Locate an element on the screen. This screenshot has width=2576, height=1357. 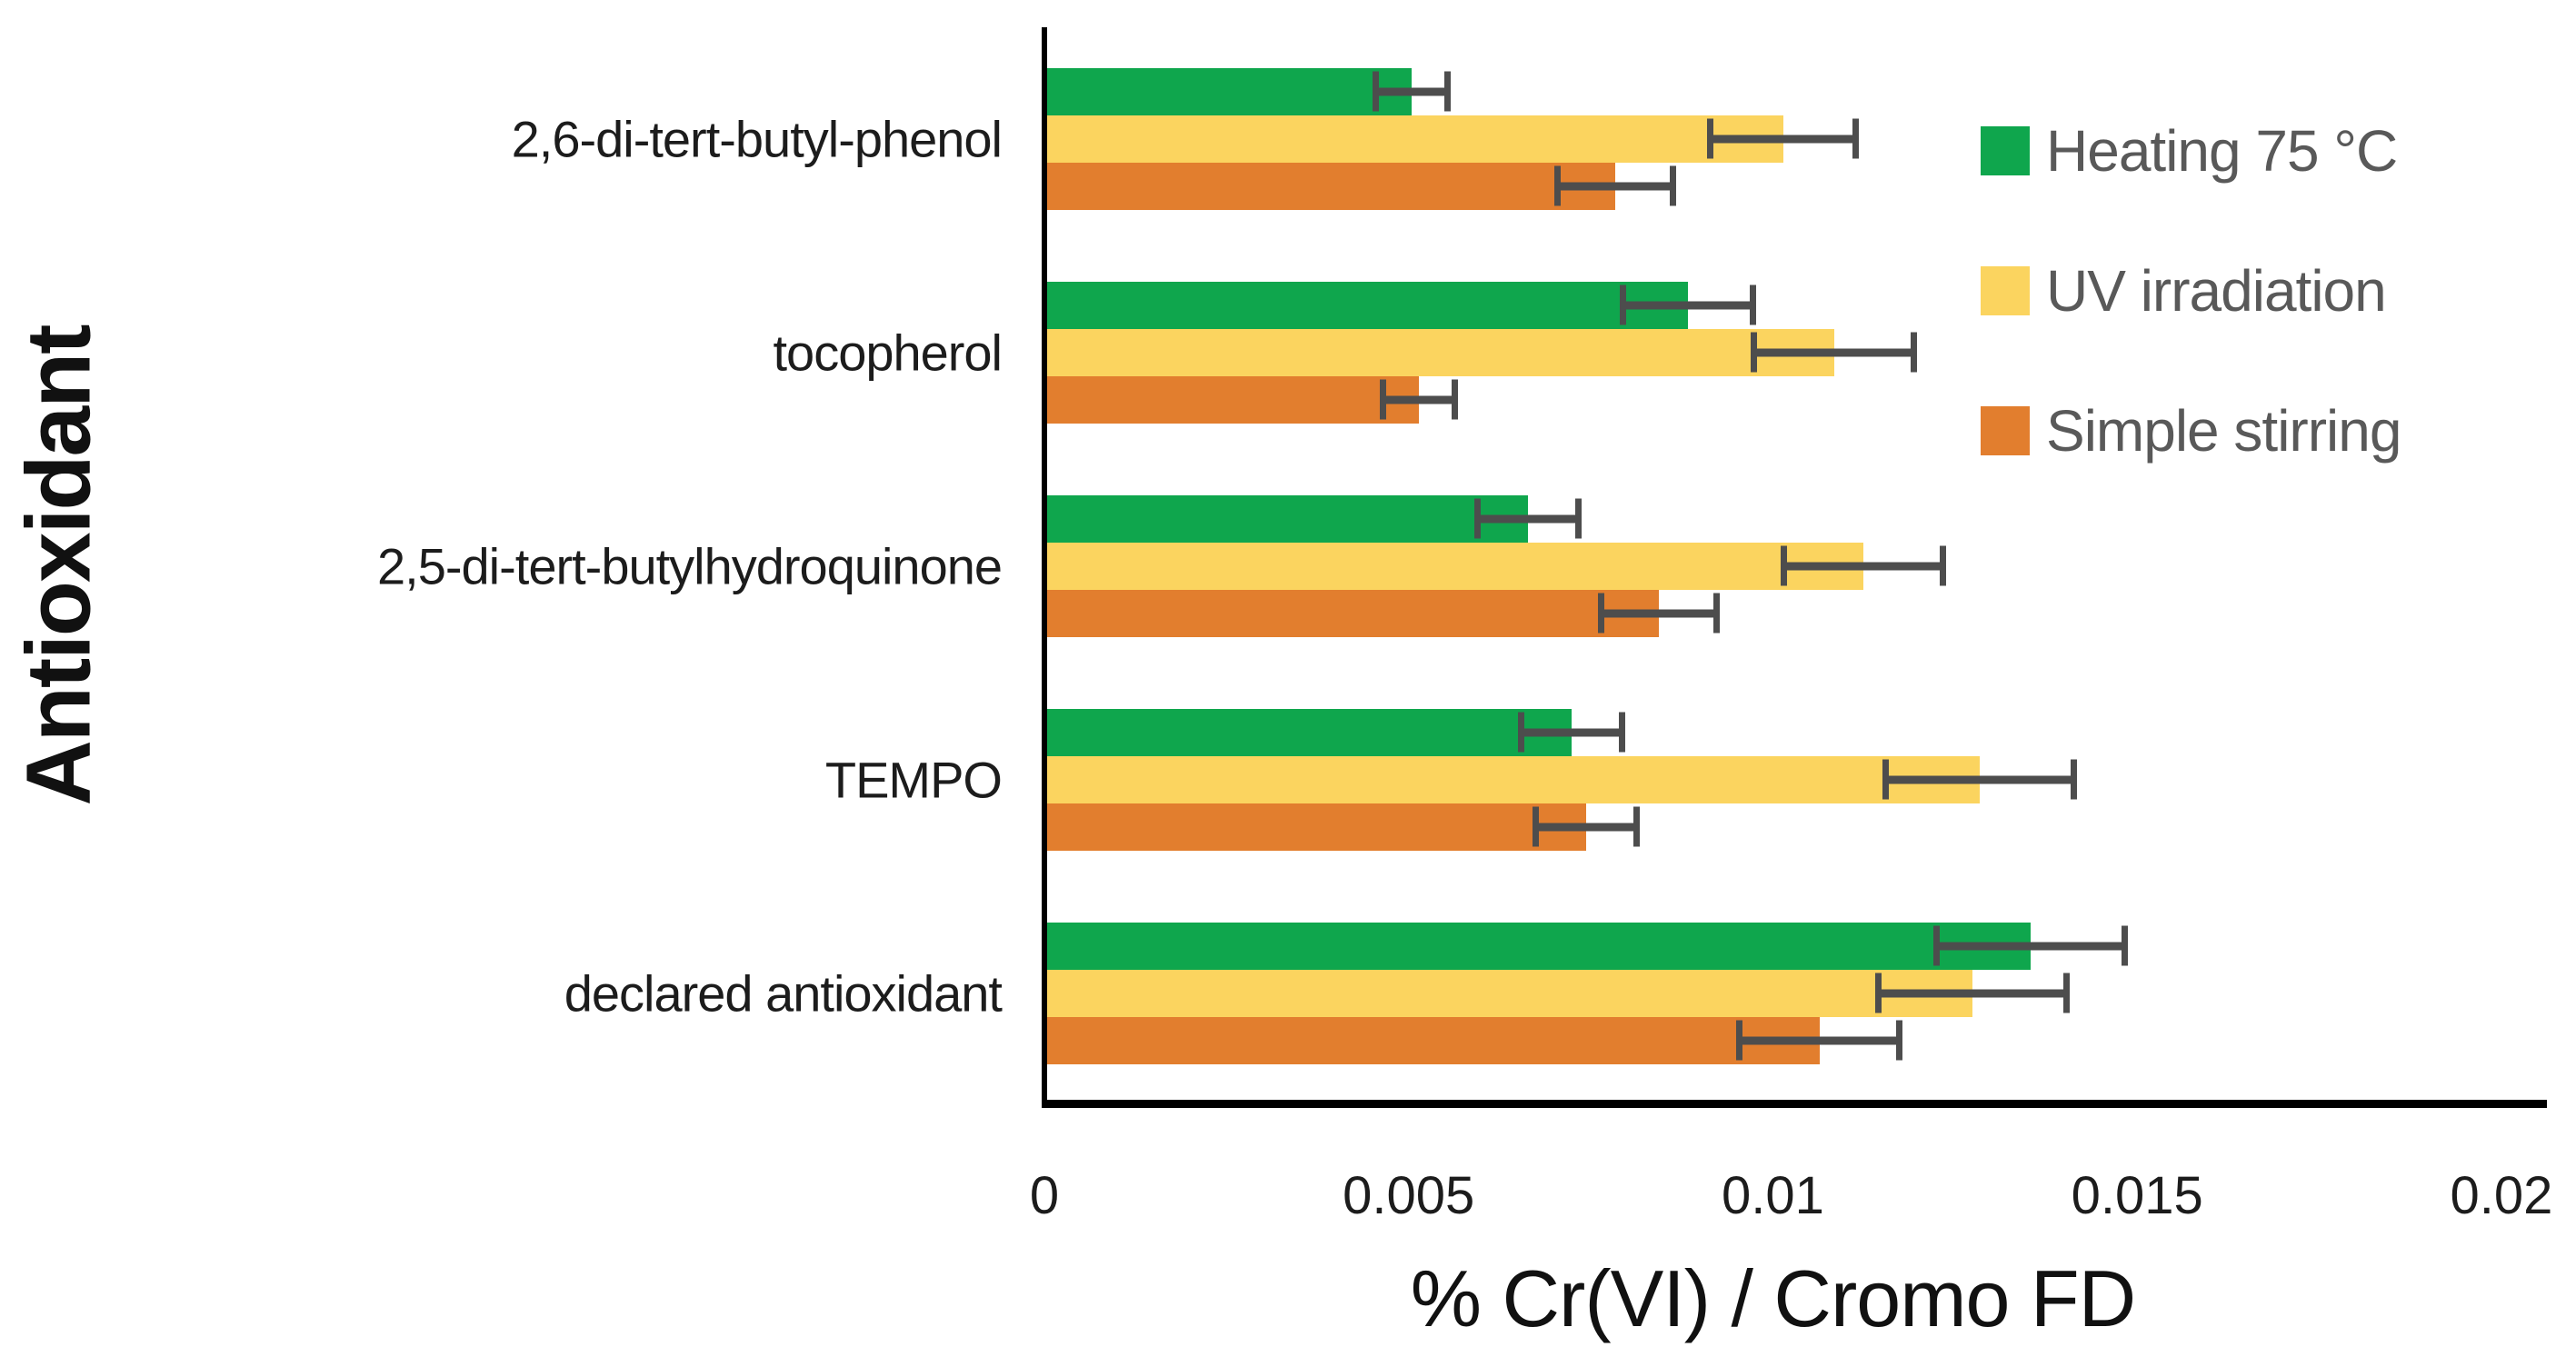
y-axis-line is located at coordinates (1044, 567).